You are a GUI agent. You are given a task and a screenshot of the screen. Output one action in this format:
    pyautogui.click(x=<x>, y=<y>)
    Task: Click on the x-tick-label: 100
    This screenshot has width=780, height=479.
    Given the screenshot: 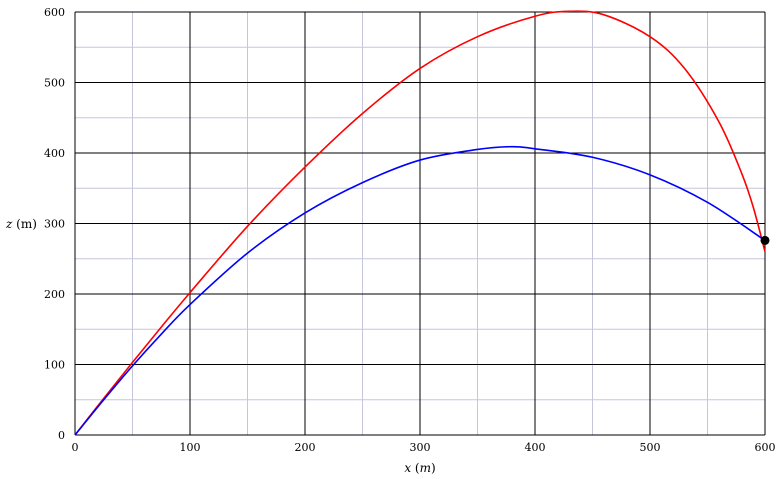 What is the action you would take?
    pyautogui.click(x=190, y=447)
    